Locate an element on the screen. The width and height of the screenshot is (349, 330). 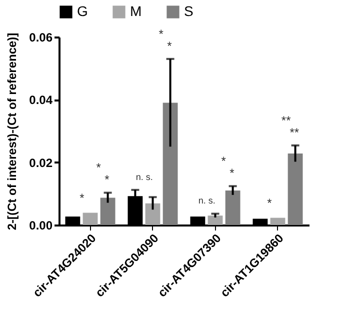
y-axis-title: 2-[(Ct of interest)-(Ct of reference)] is located at coordinates (12, 131).